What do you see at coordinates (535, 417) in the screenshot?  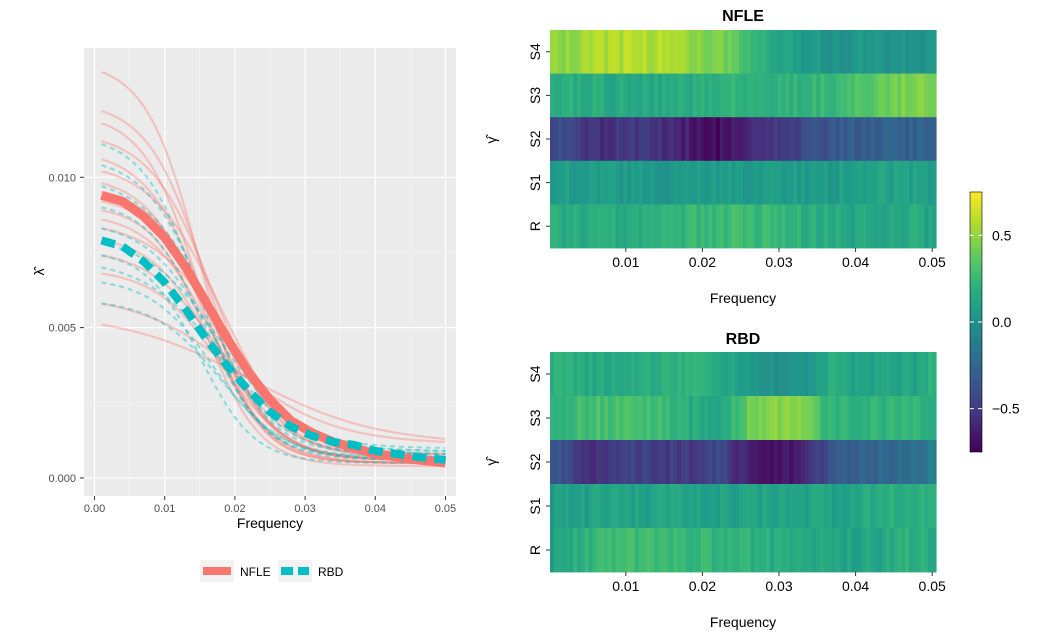 I see `row-label: S3` at bounding box center [535, 417].